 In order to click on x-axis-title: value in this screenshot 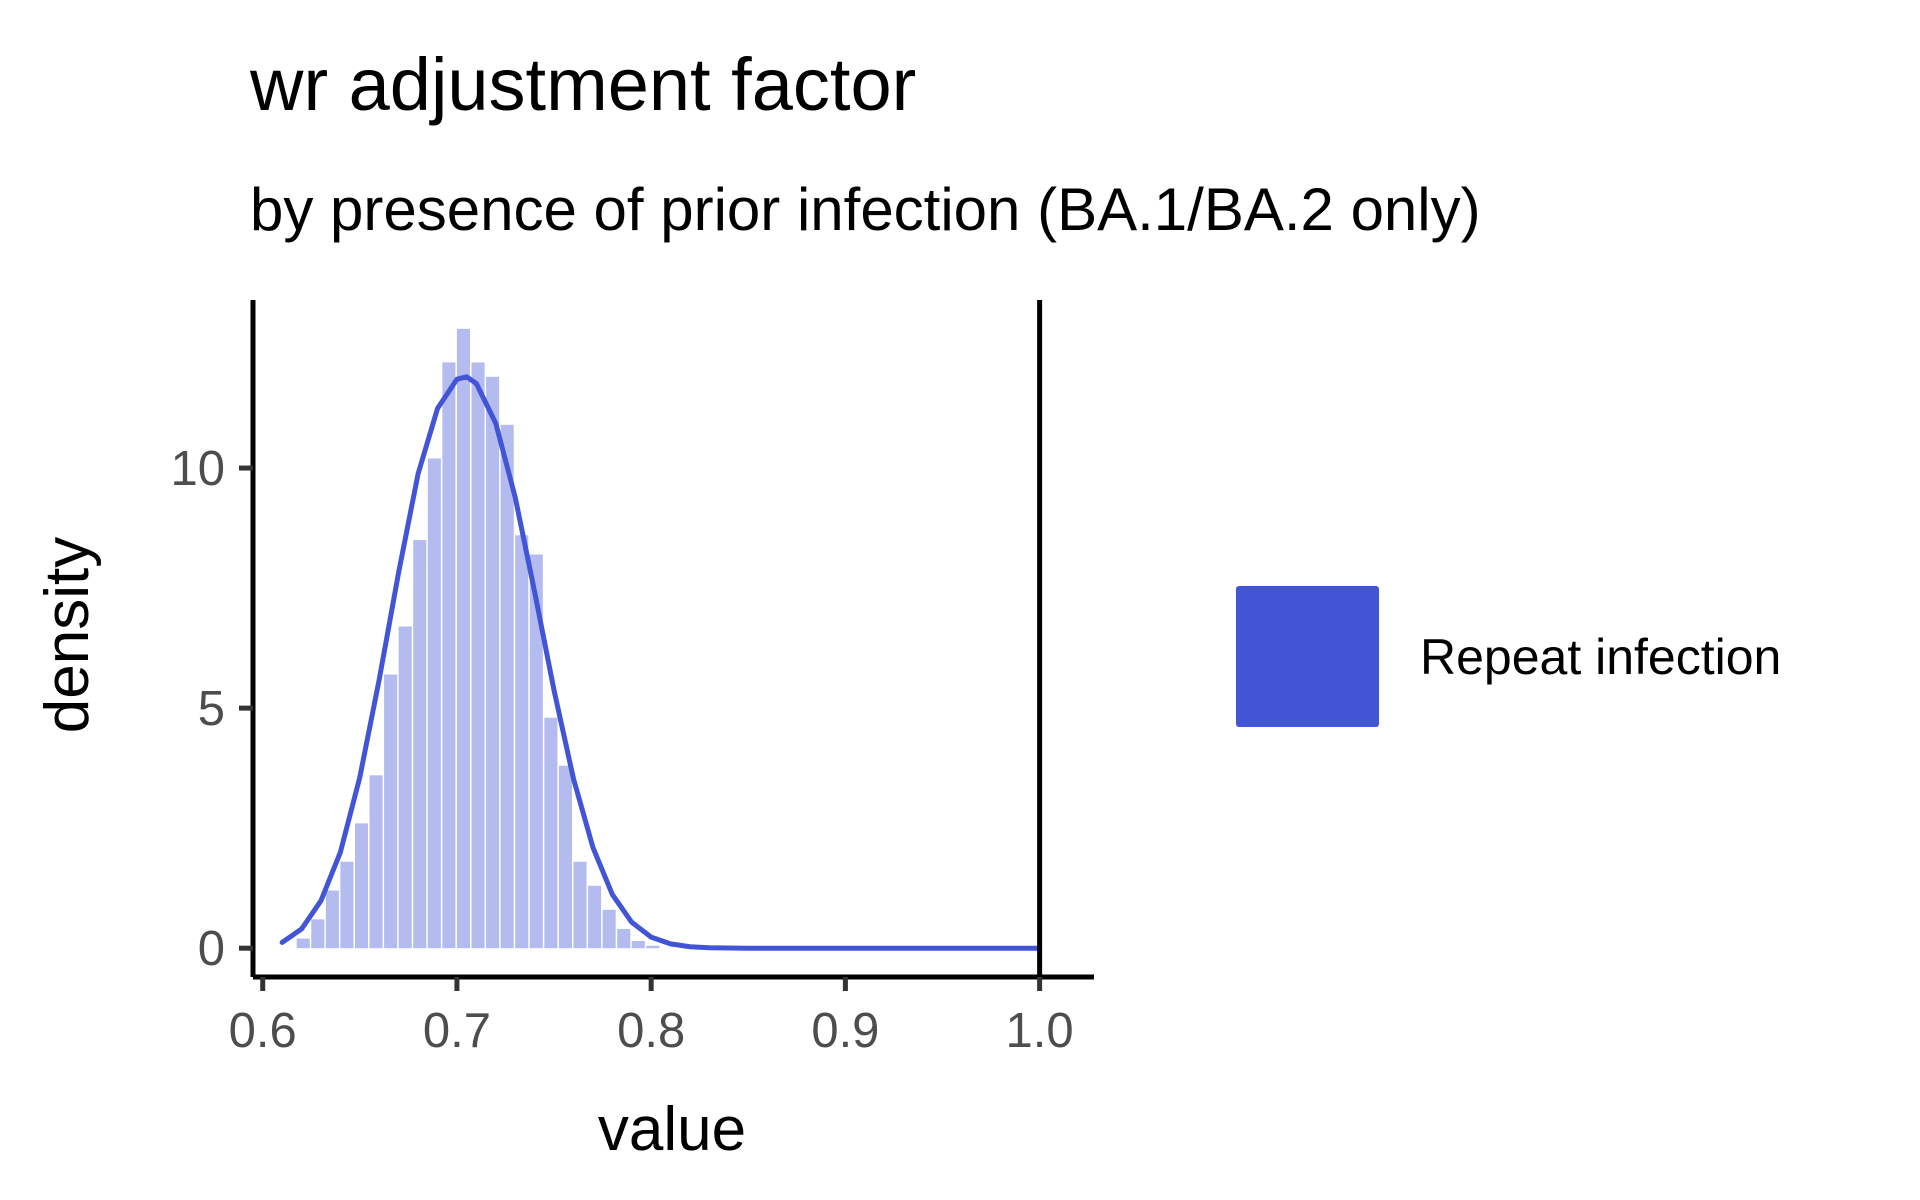, I will do `click(672, 1129)`.